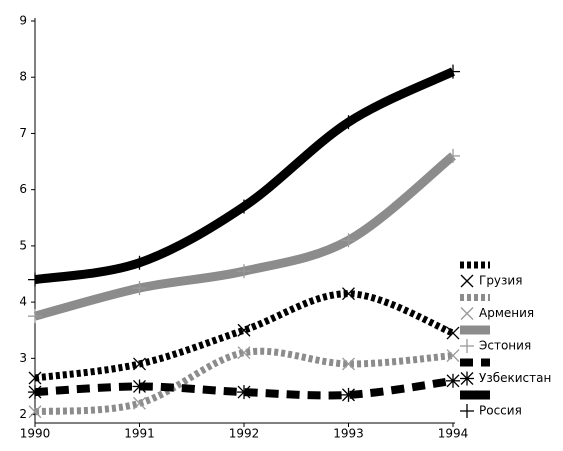 Image resolution: width=563 pixels, height=451 pixels. What do you see at coordinates (35, 434) in the screenshot?
I see `x-tick-label: 1990` at bounding box center [35, 434].